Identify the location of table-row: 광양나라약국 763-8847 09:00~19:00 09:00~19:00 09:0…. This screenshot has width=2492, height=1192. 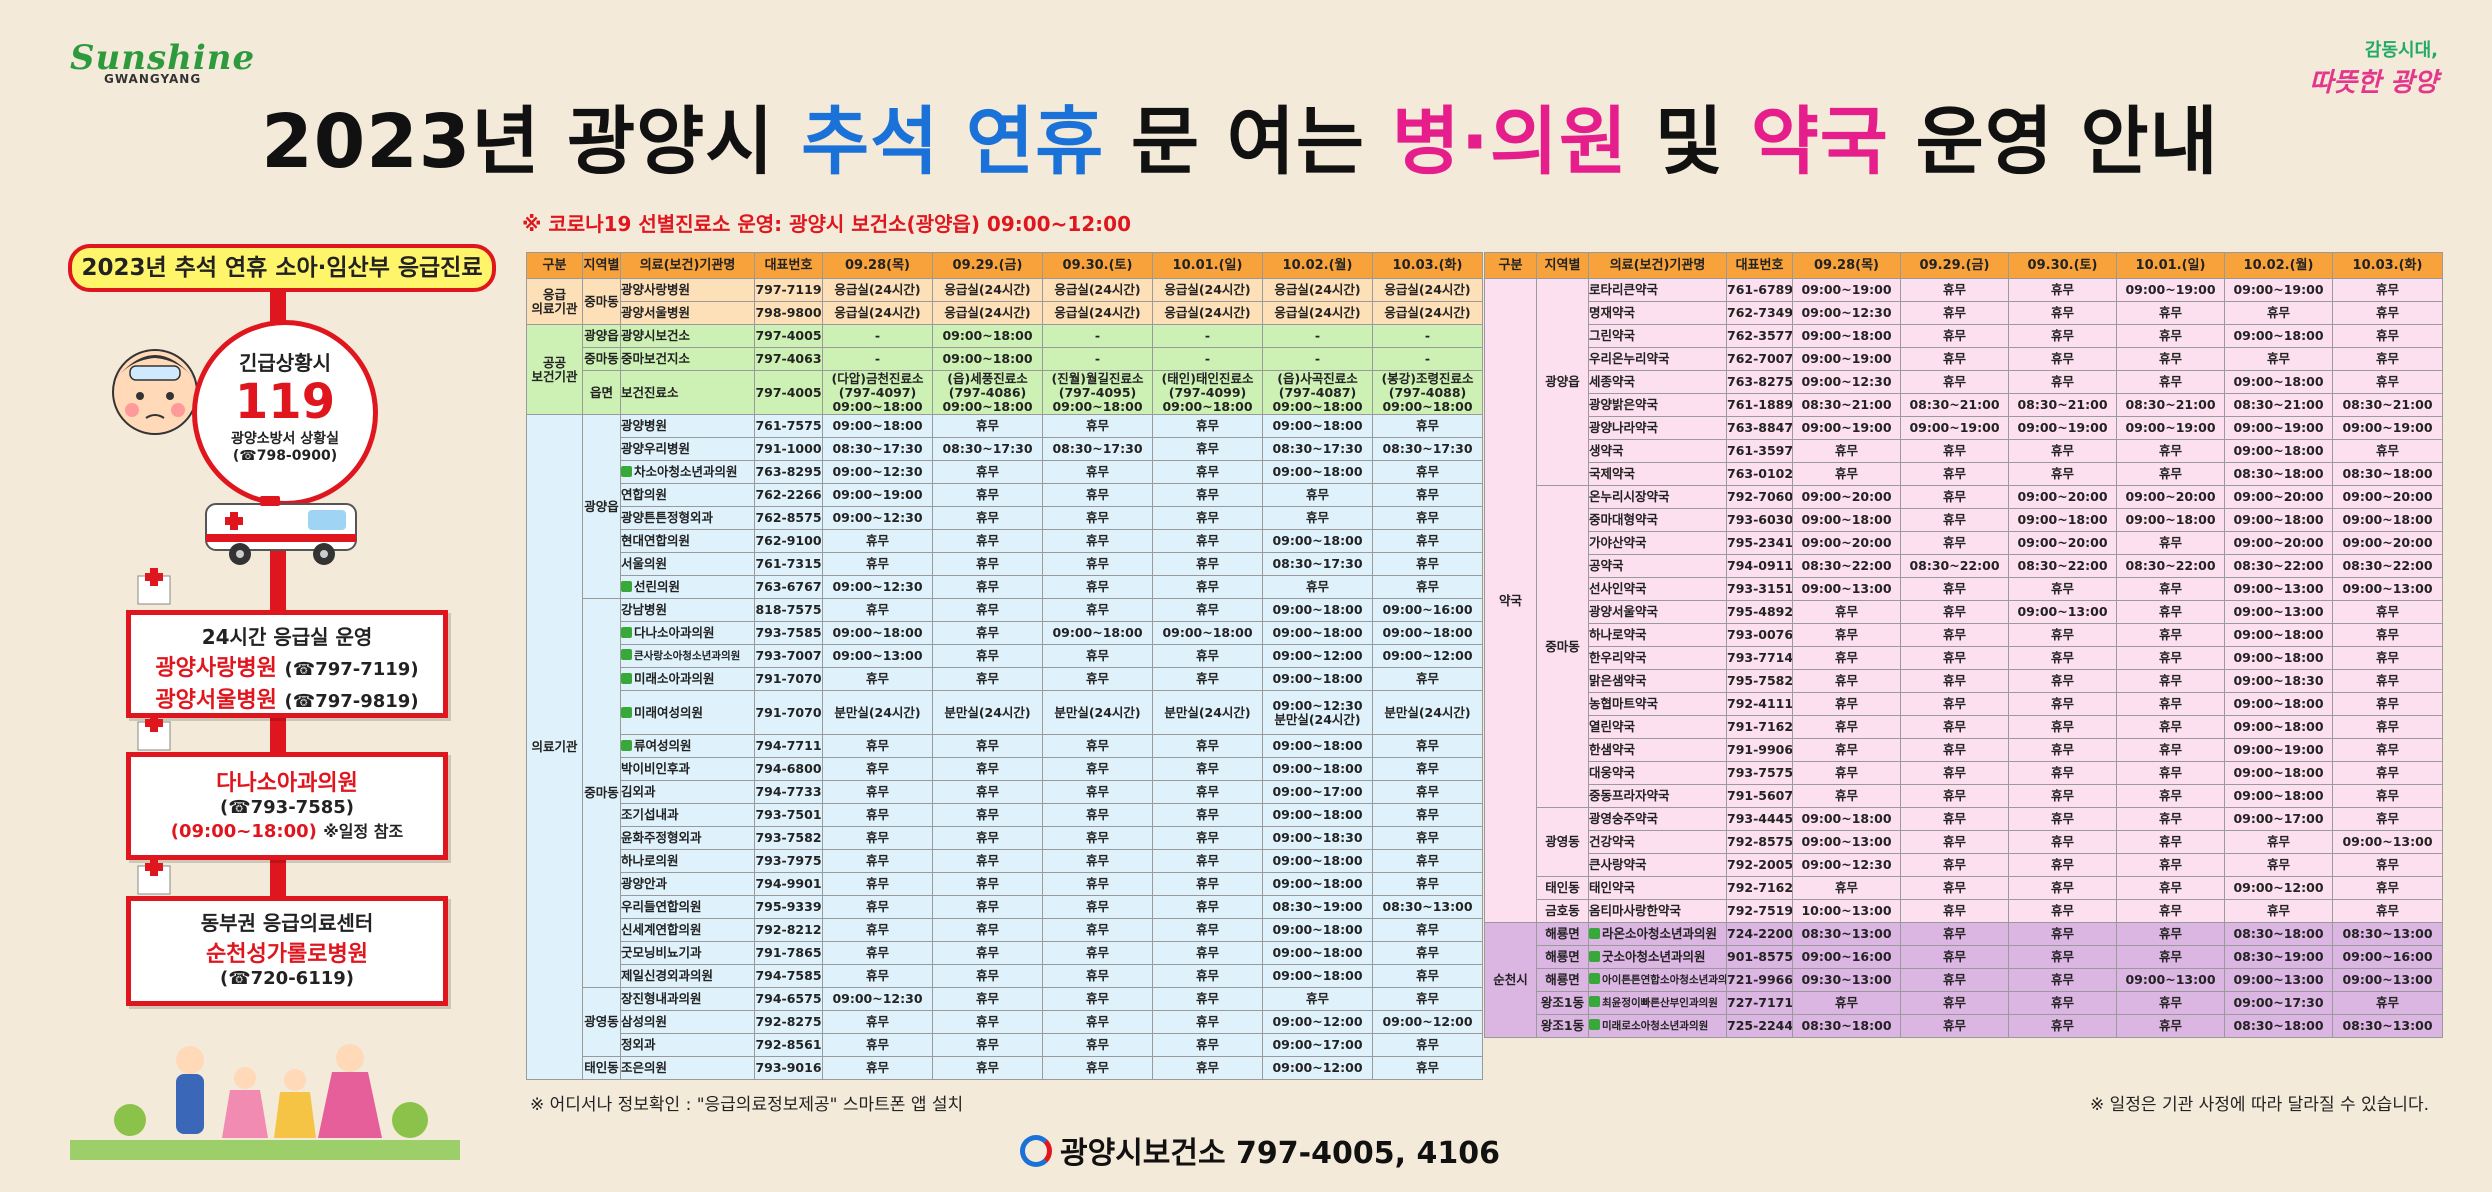
(1964, 428).